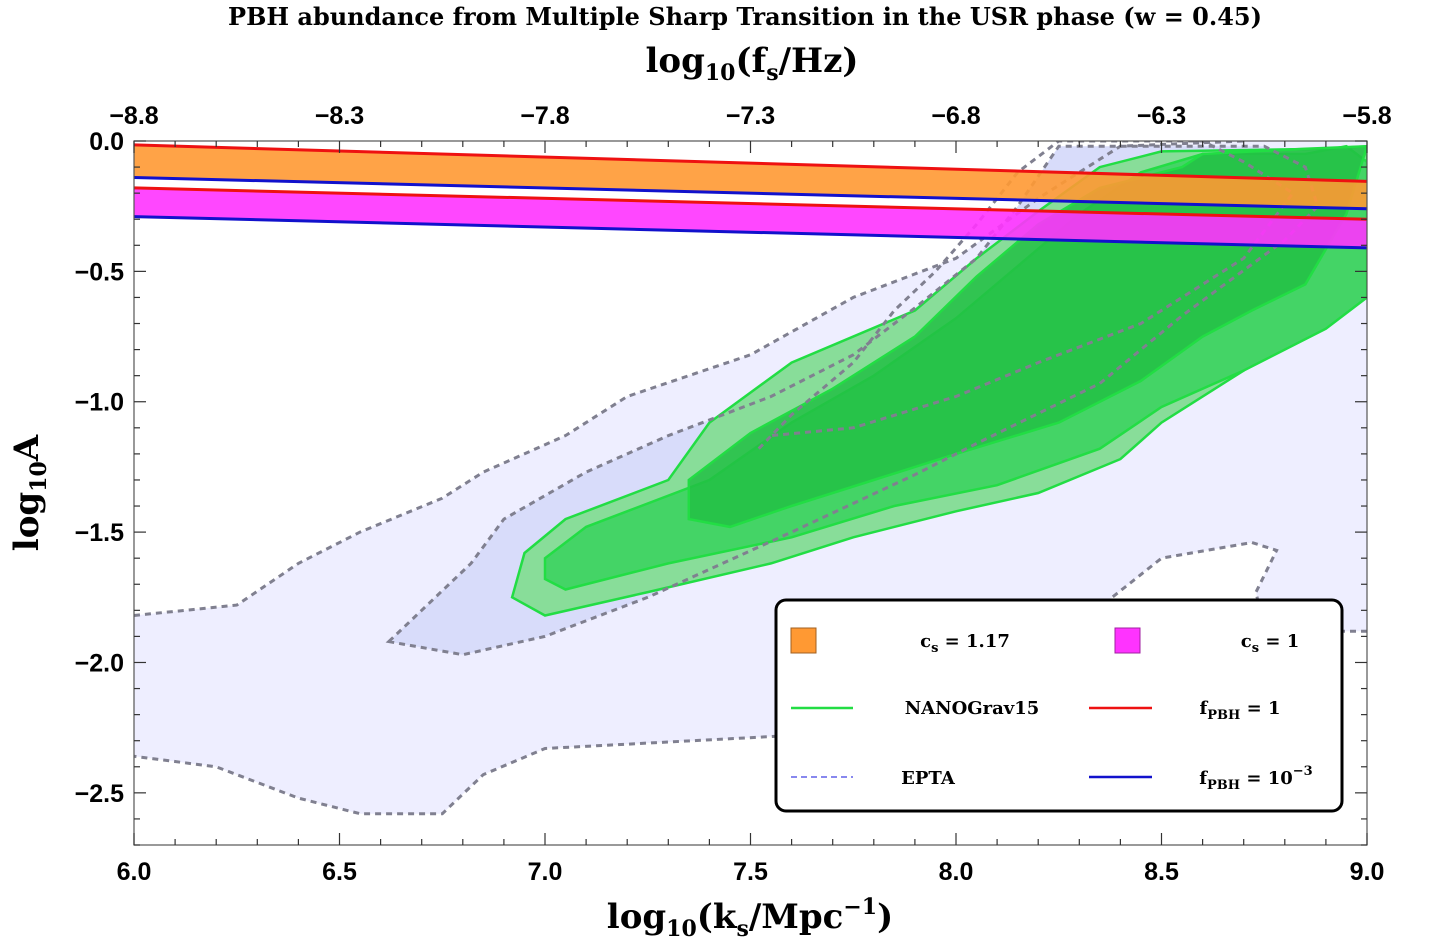 This screenshot has width=1445, height=942. I want to click on top-tick-label: −8.8, so click(133, 116).